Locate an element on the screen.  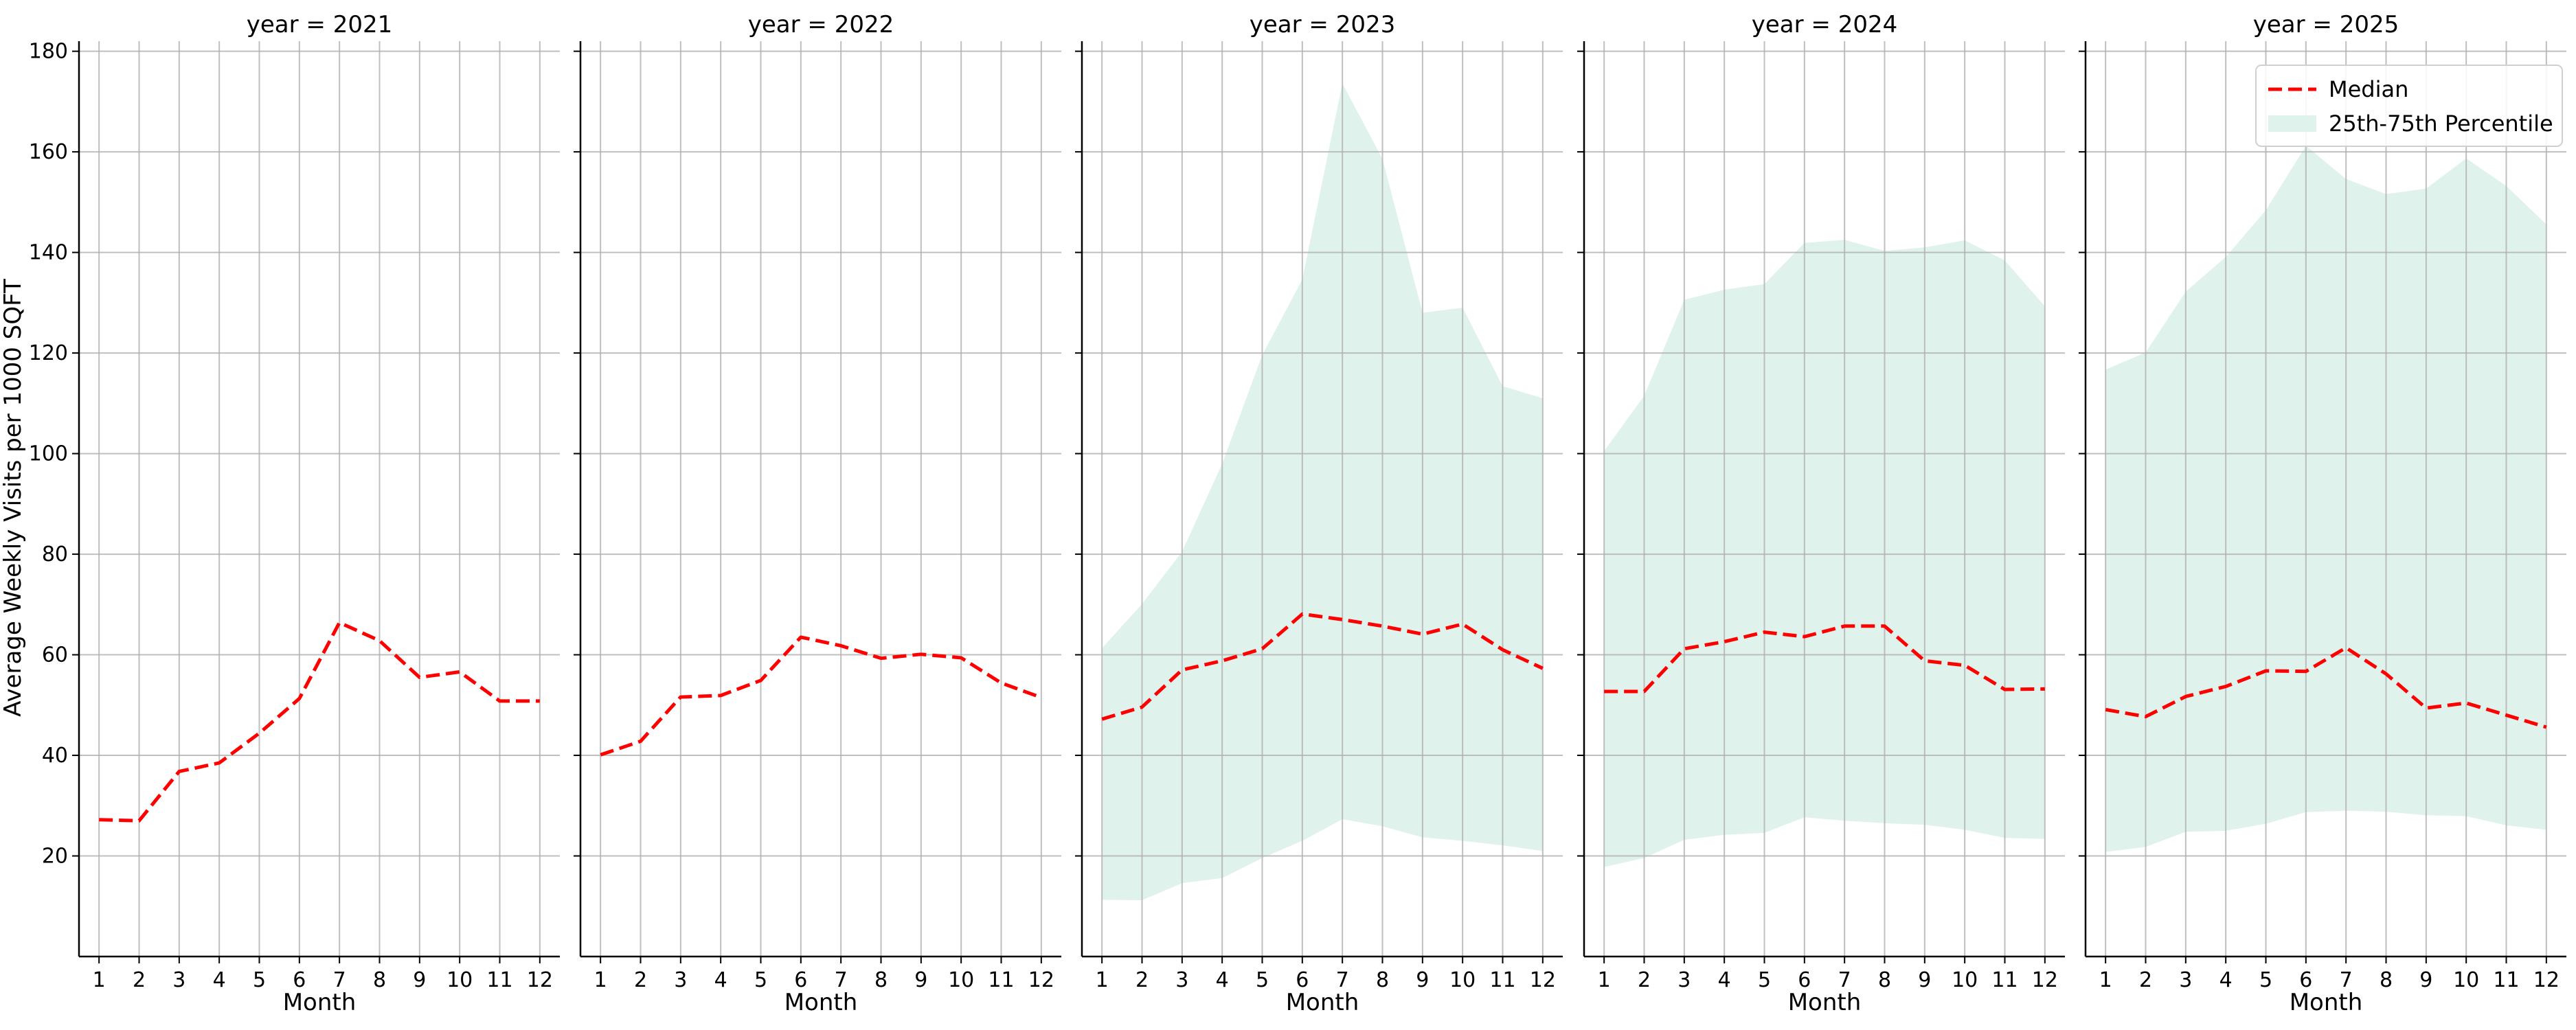
y-tick-label: 20 is located at coordinates (55, 857).